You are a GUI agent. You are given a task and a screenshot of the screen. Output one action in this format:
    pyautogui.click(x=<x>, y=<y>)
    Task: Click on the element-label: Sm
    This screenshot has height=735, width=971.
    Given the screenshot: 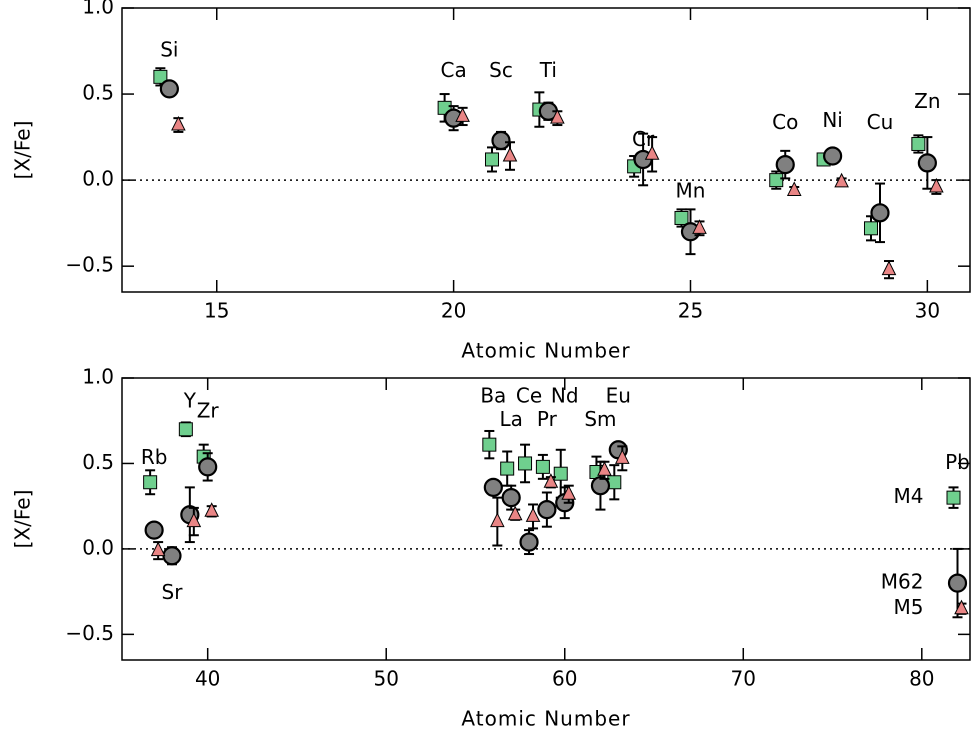 What is the action you would take?
    pyautogui.click(x=600, y=419)
    